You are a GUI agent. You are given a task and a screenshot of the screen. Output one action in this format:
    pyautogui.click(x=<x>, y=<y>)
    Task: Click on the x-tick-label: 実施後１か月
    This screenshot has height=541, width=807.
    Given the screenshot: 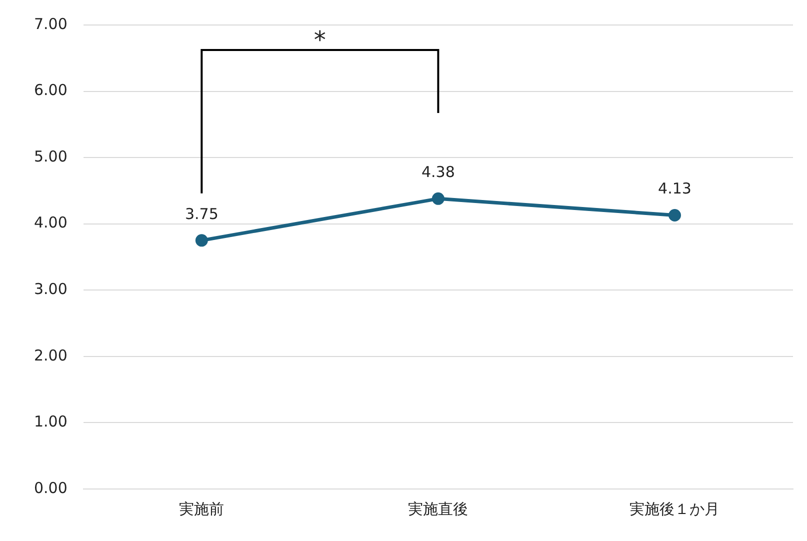 What is the action you would take?
    pyautogui.click(x=675, y=509)
    